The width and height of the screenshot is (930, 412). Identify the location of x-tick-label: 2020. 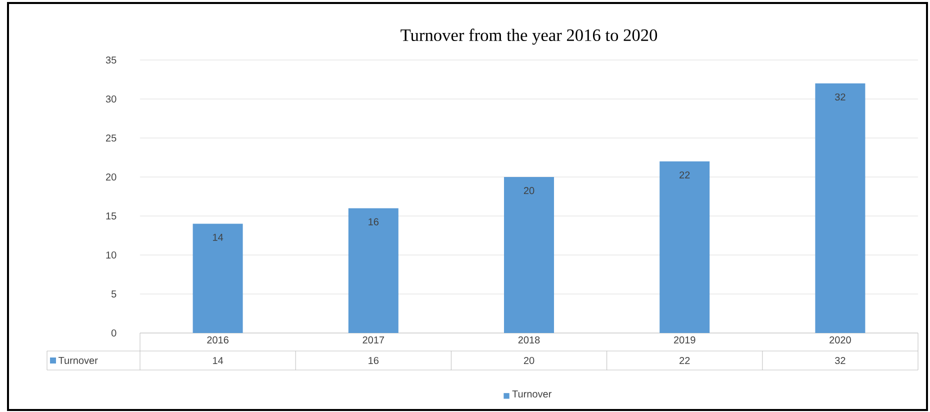
(840, 340).